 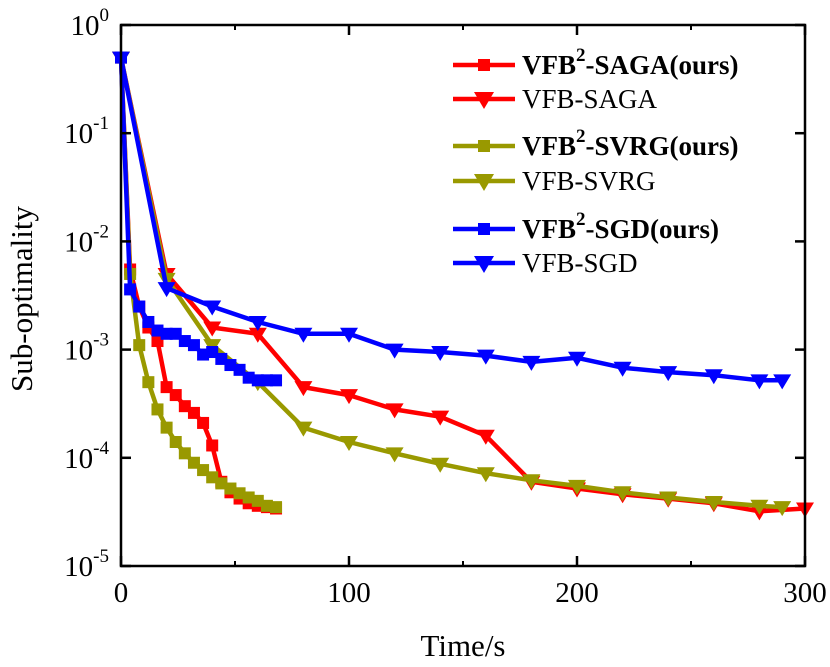 I want to click on legend-entry: VFB2-SGD(ours), so click(x=586, y=226).